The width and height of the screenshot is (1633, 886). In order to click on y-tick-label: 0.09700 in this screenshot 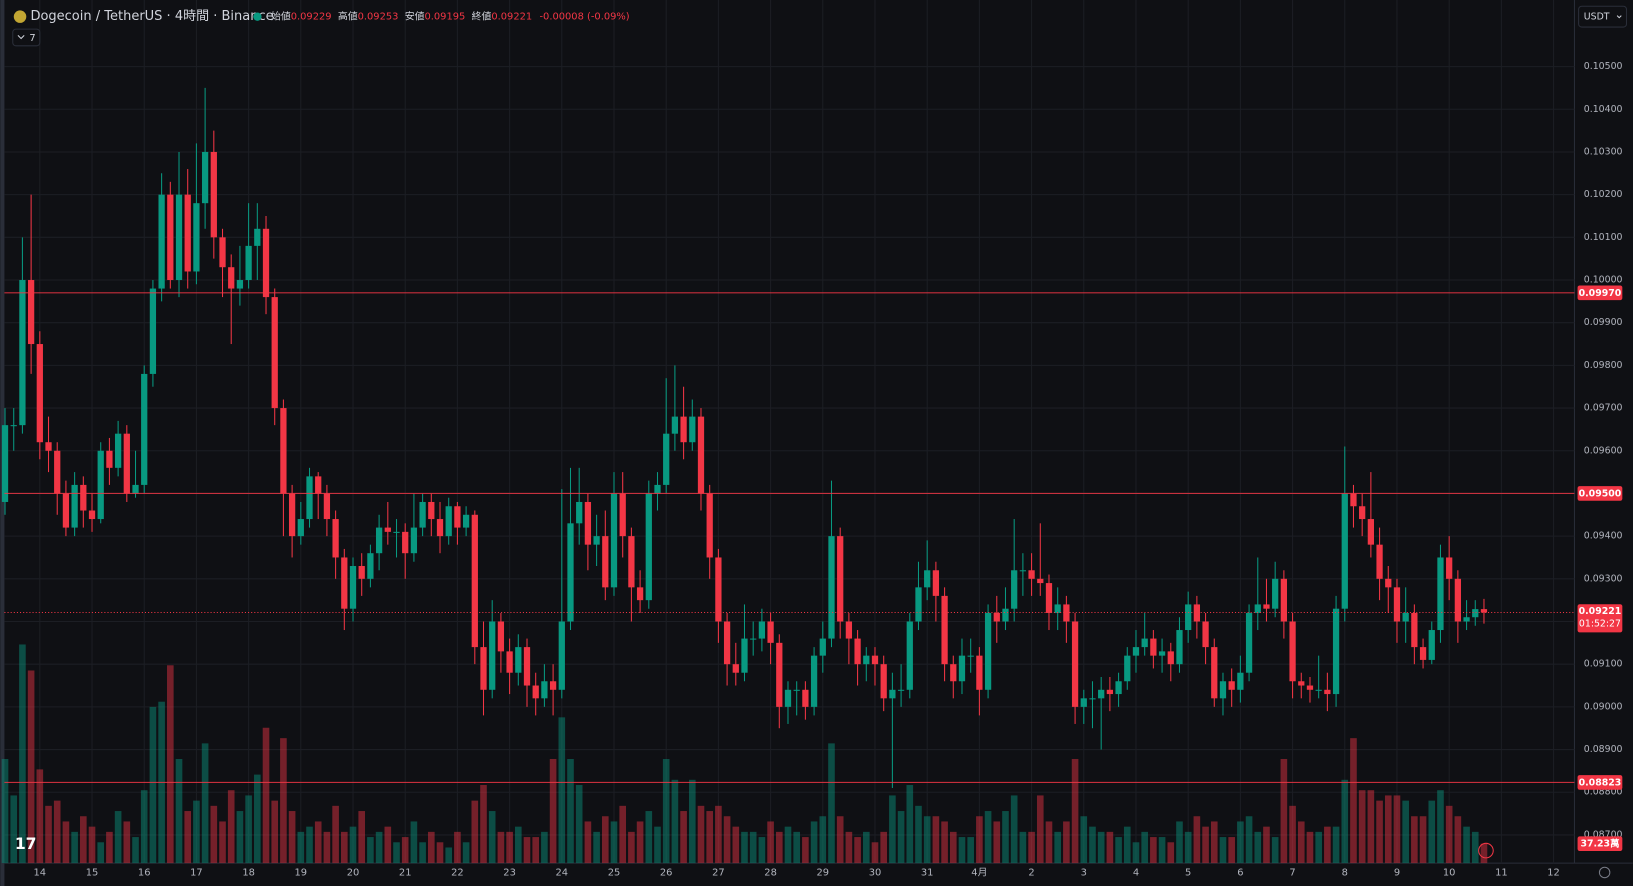, I will do `click(1603, 408)`.